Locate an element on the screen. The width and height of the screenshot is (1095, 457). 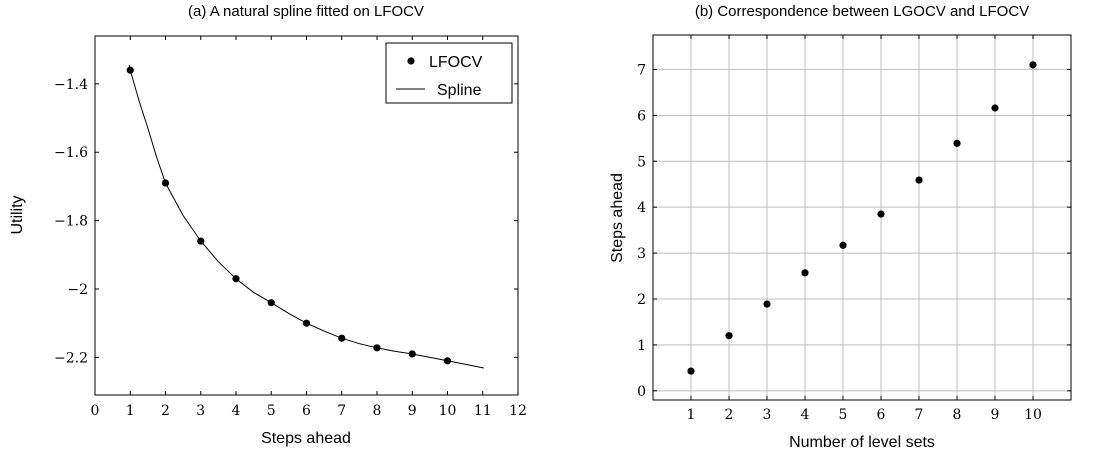
legend-lfocv-marker is located at coordinates (411, 61).